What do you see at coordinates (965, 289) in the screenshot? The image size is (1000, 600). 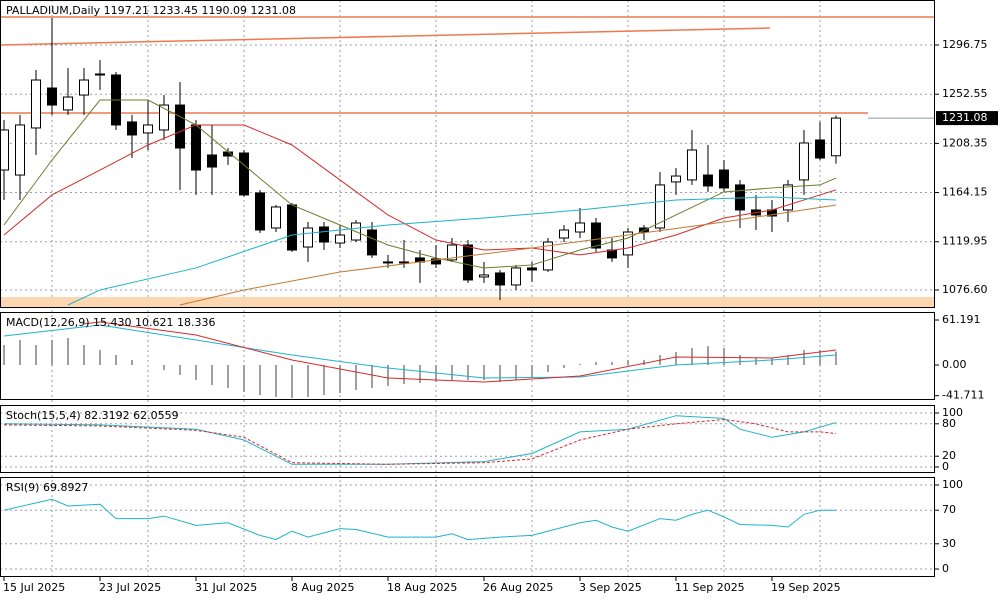 I see `y-tick-label: 1076.60` at bounding box center [965, 289].